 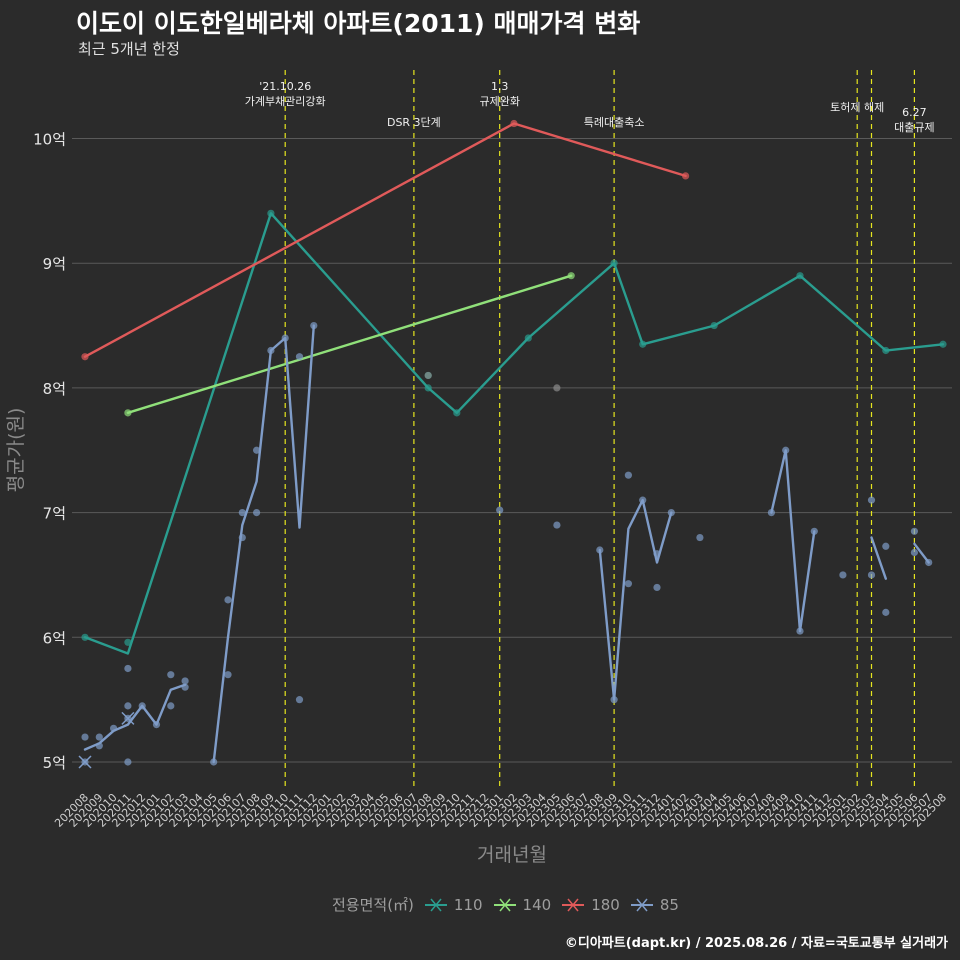 What do you see at coordinates (54, 264) in the screenshot?
I see `y-tick-label: 9억` at bounding box center [54, 264].